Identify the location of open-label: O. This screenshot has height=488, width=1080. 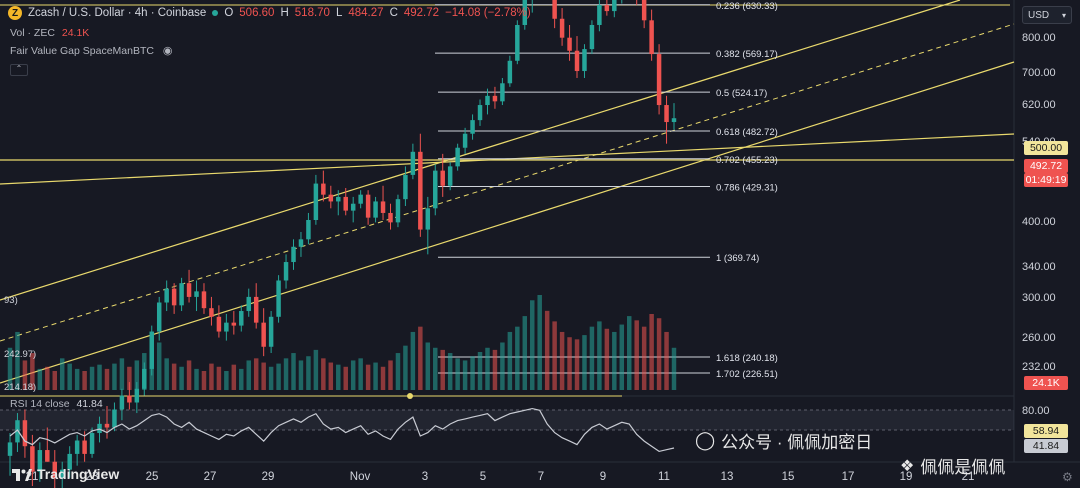
(229, 13).